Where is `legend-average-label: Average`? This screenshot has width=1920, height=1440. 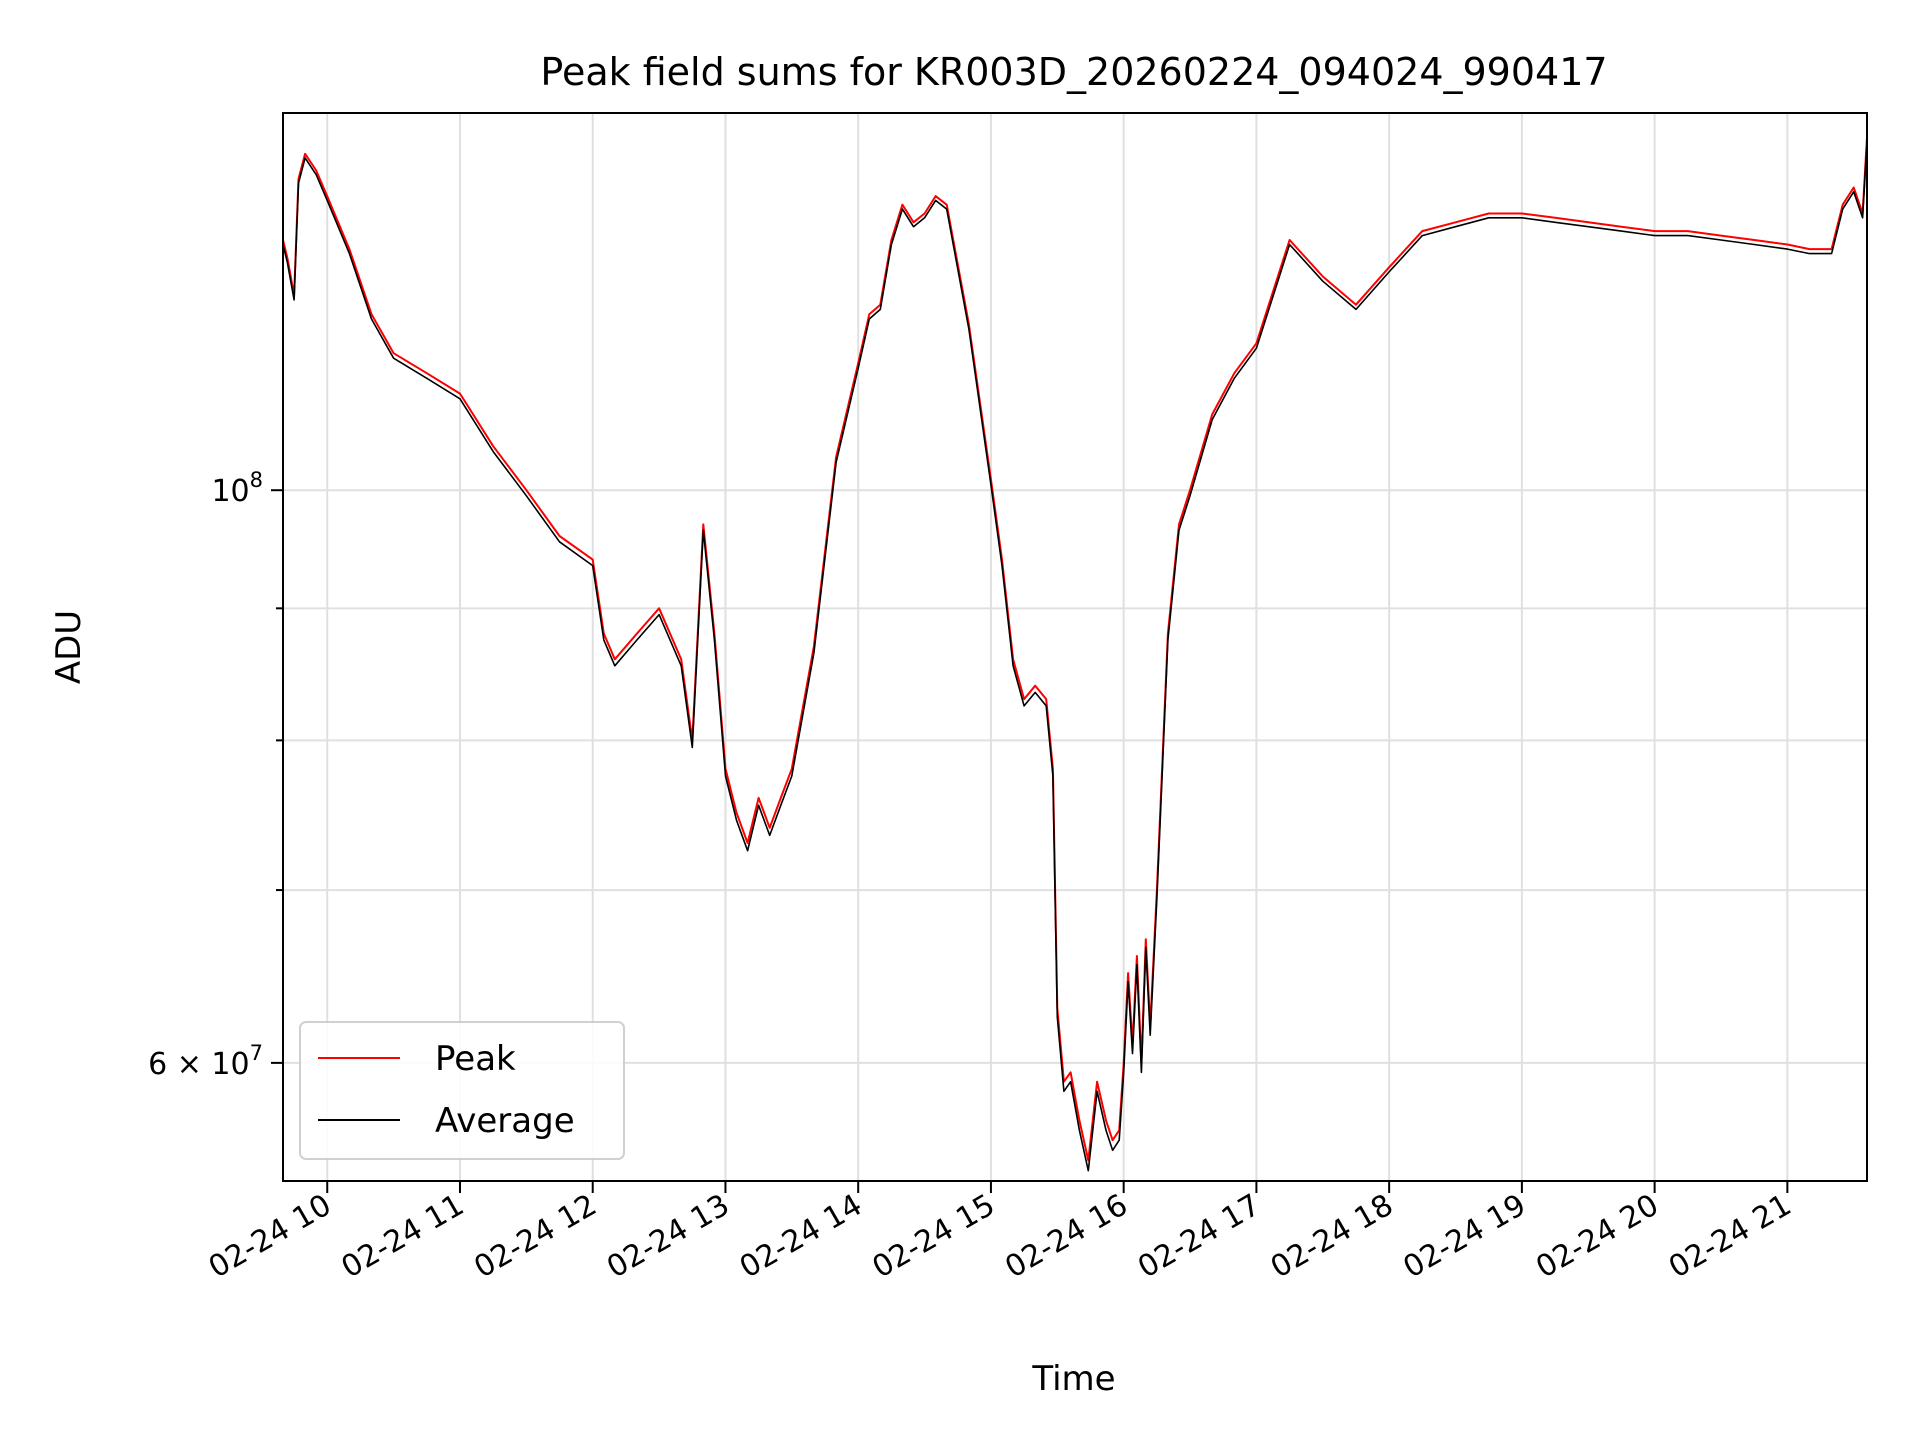
legend-average-label: Average is located at coordinates (505, 1121).